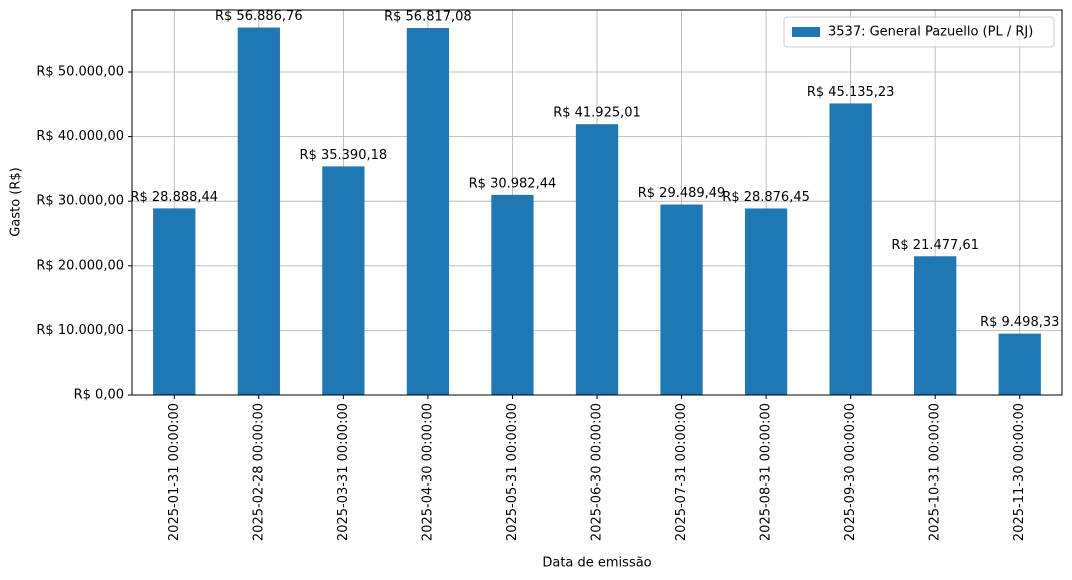  I want to click on x-tick-label: 2025-01-31 00:00:00, so click(174, 472).